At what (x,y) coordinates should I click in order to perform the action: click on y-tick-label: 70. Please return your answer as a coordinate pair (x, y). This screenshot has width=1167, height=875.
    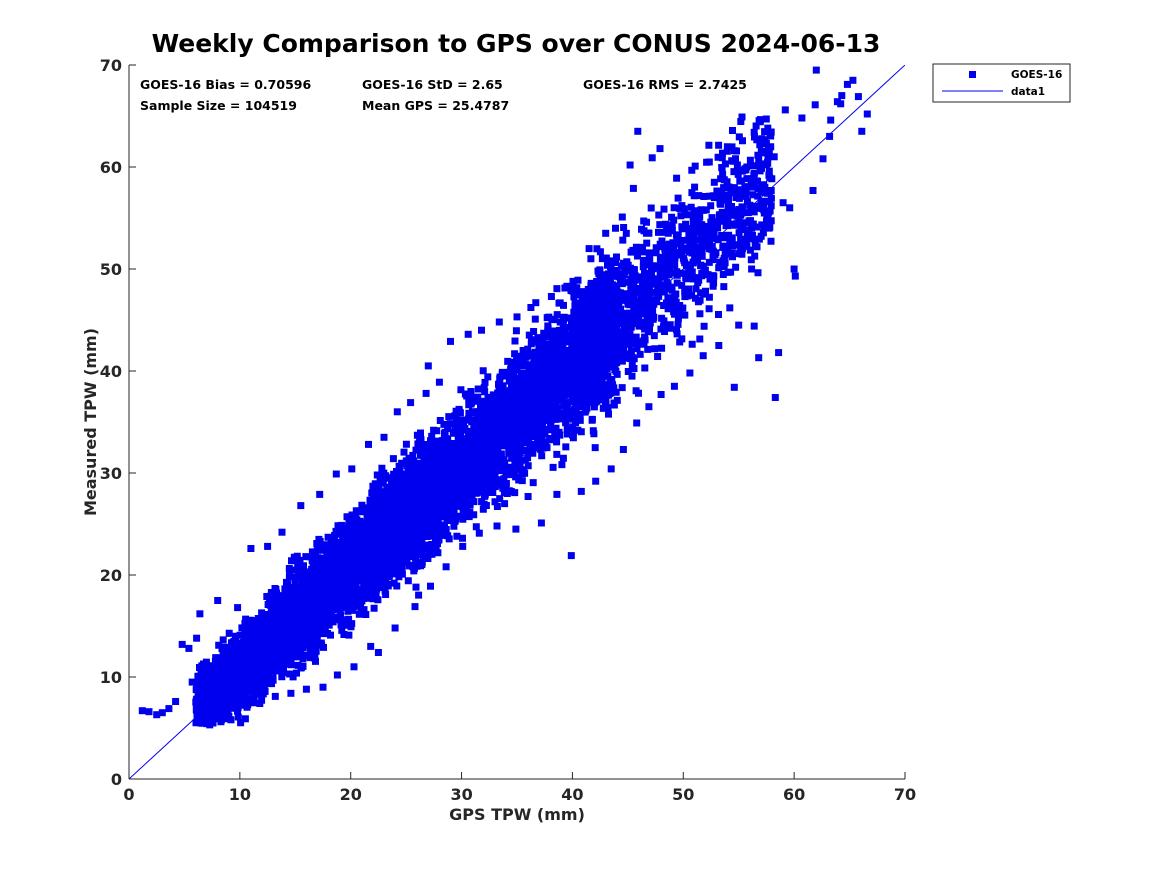
    Looking at the image, I should click on (111, 65).